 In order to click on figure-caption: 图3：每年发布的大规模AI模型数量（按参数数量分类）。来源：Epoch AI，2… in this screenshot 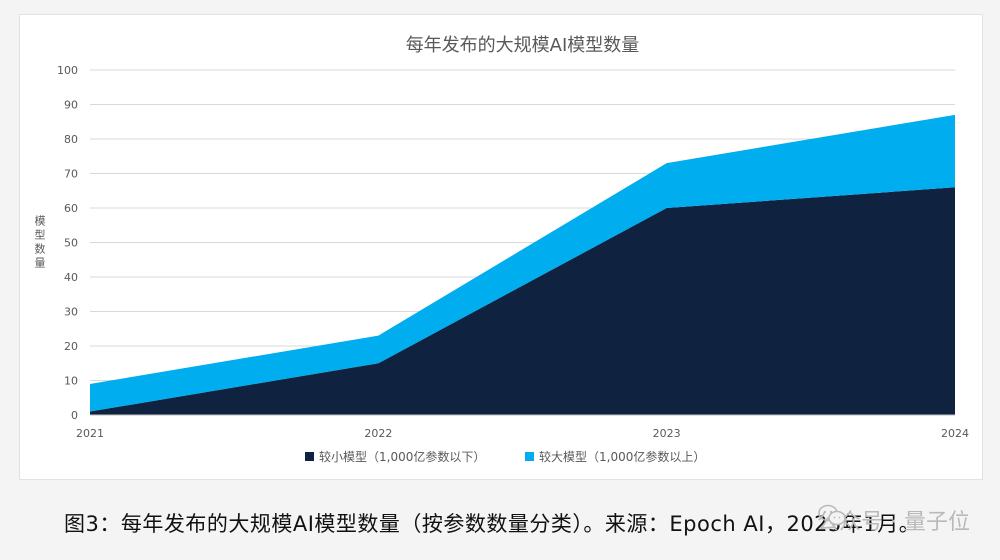, I will do `click(492, 524)`.